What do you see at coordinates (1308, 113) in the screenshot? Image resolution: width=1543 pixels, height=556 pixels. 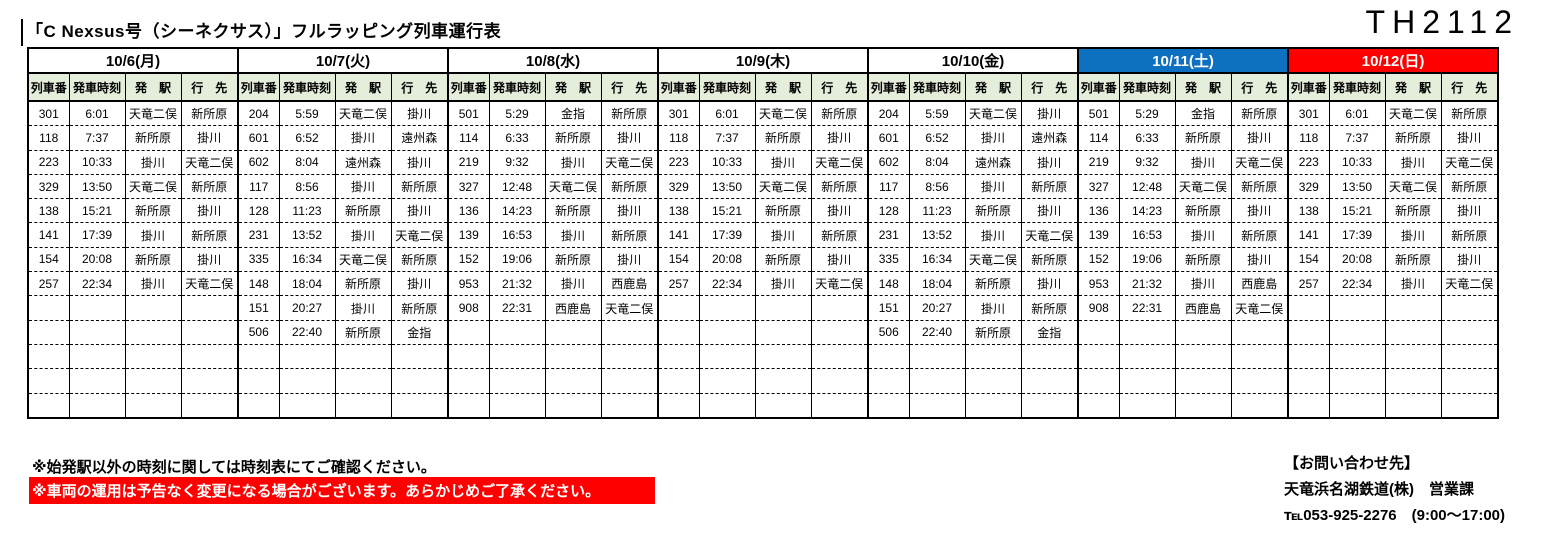 I see `train-no-cell: 301` at bounding box center [1308, 113].